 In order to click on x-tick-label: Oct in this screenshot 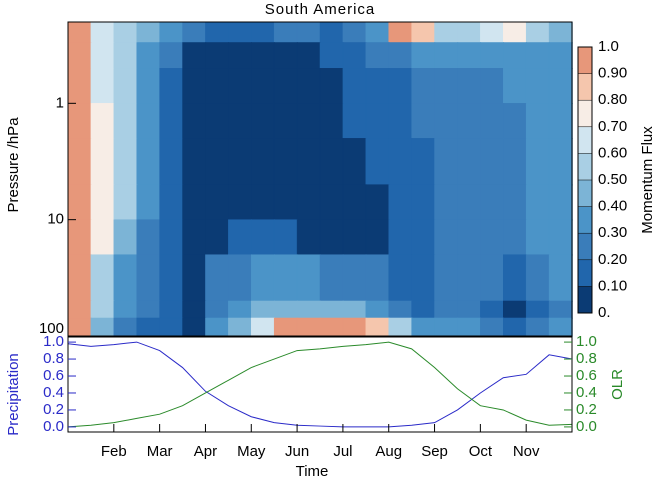, I will do `click(481, 451)`.